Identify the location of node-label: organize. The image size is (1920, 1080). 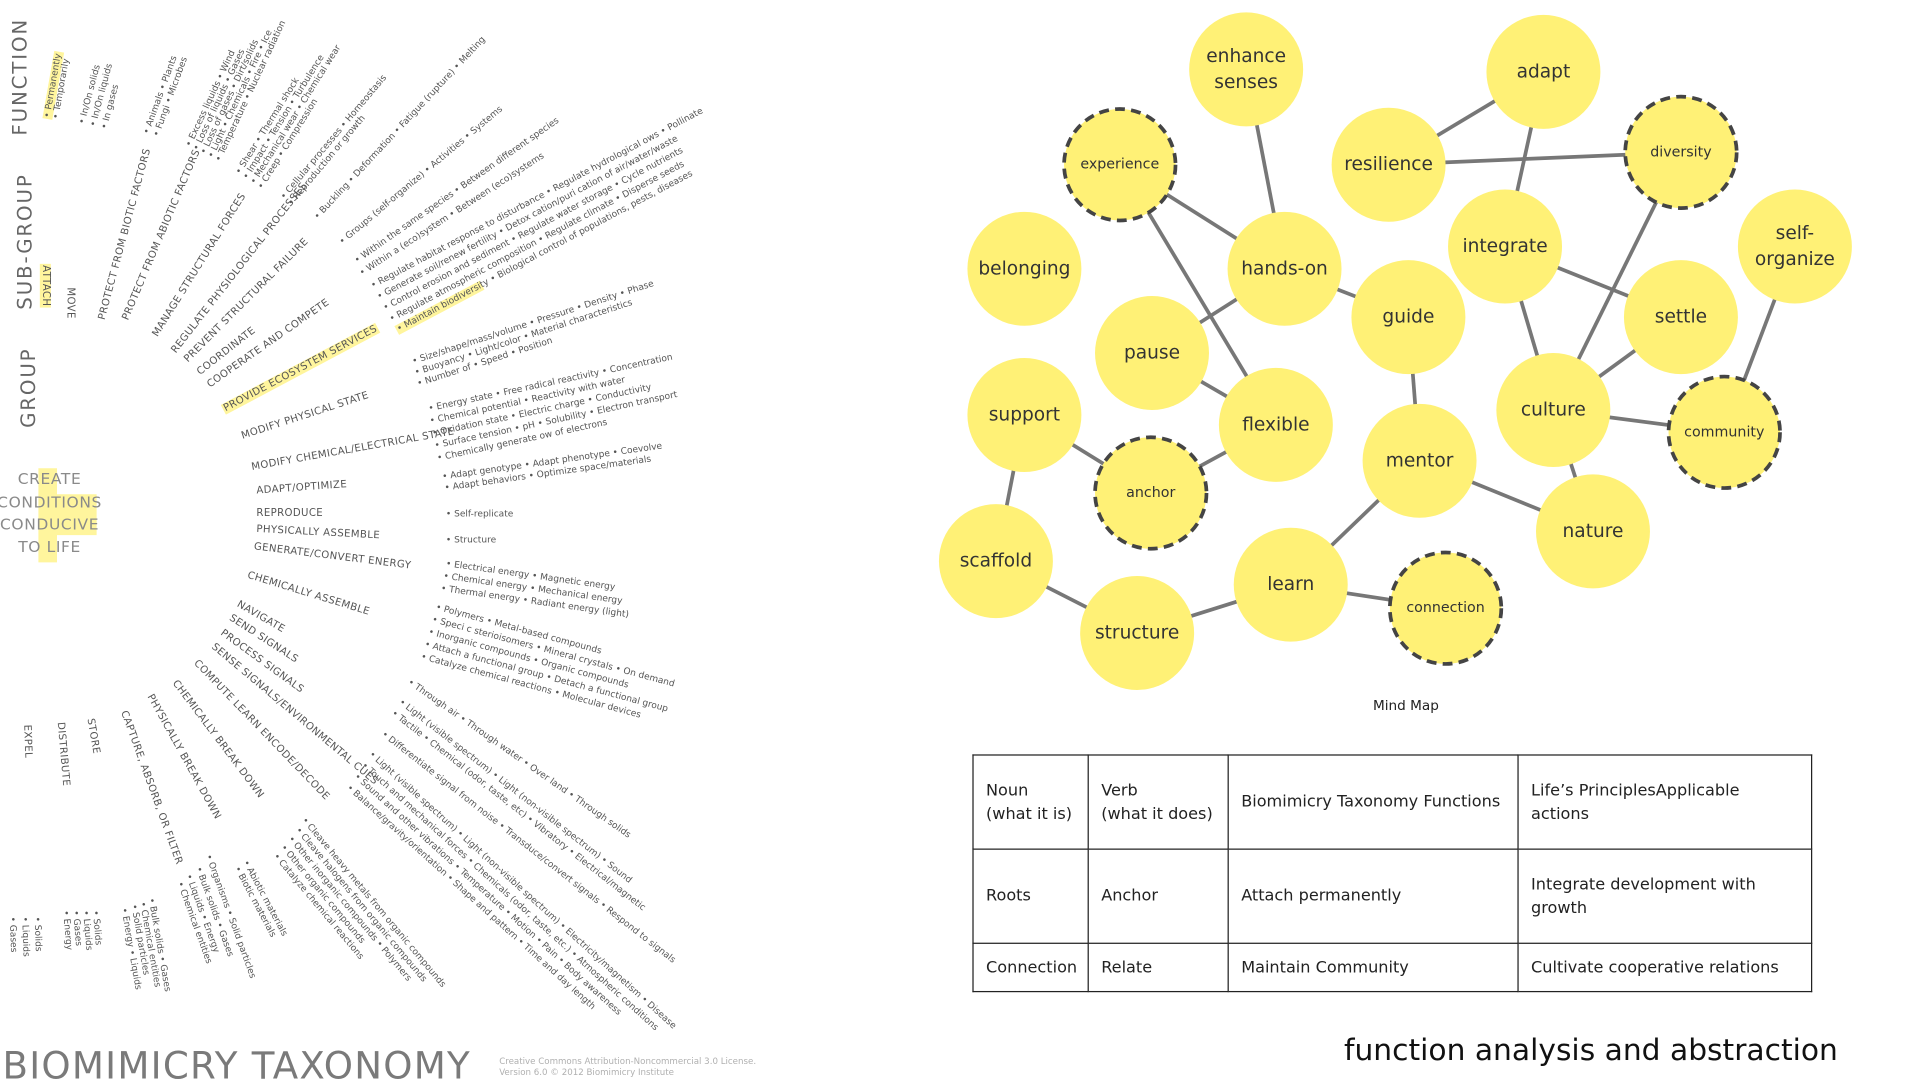
(1795, 259).